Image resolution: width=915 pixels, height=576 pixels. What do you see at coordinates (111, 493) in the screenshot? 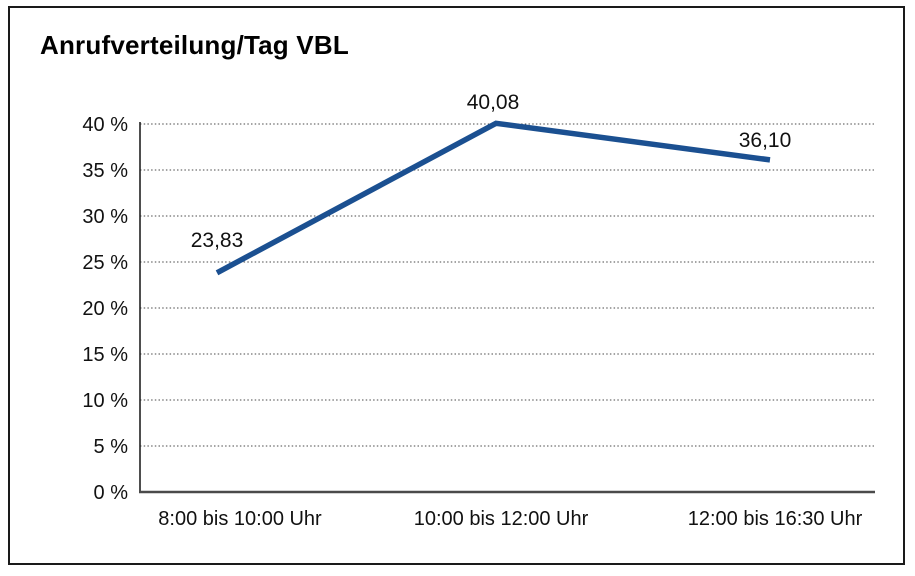
I see `y-tick-label: 0 %` at bounding box center [111, 493].